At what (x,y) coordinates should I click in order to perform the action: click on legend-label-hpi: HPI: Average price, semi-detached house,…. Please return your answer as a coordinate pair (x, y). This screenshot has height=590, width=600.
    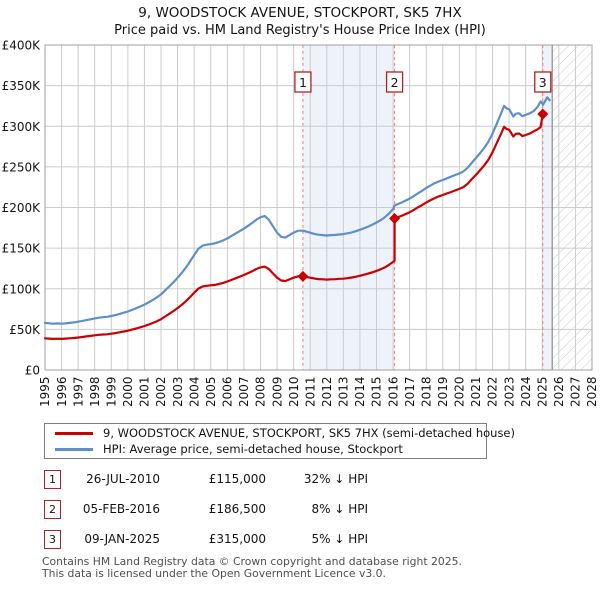
    Looking at the image, I should click on (253, 449).